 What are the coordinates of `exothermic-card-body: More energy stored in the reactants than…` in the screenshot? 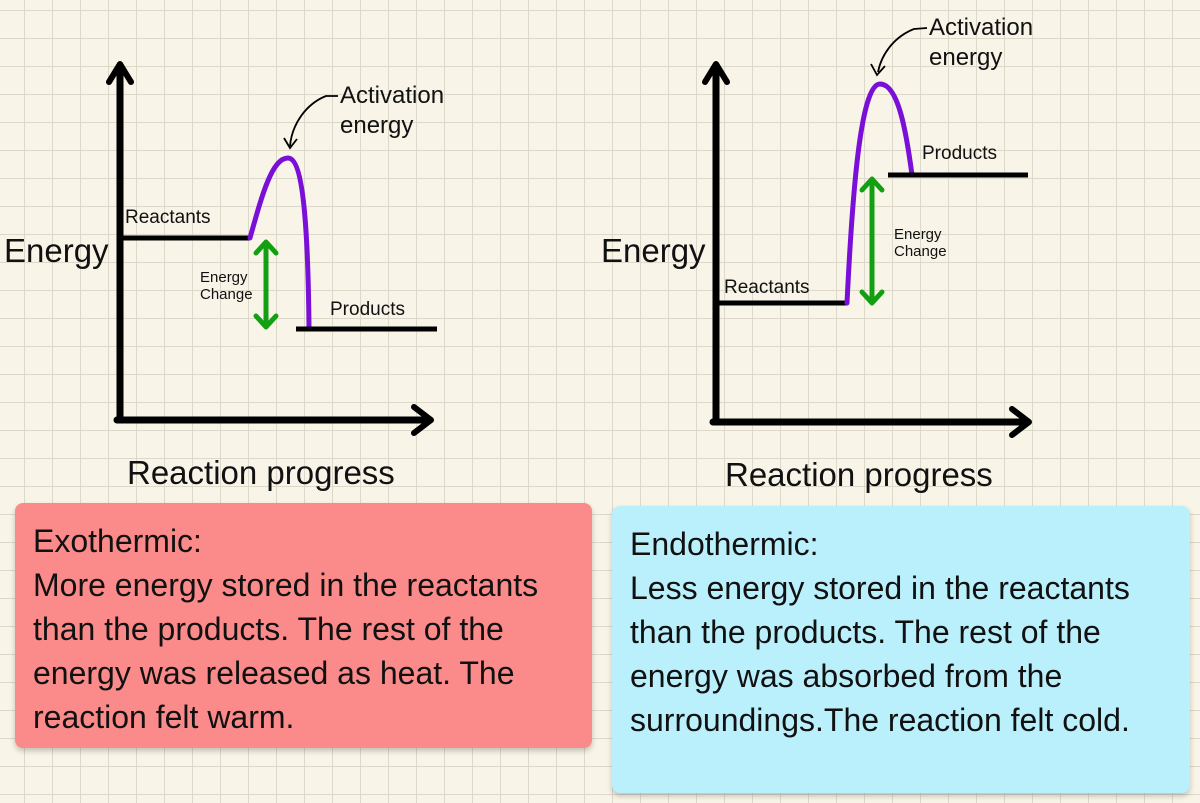 It's located at (286, 651).